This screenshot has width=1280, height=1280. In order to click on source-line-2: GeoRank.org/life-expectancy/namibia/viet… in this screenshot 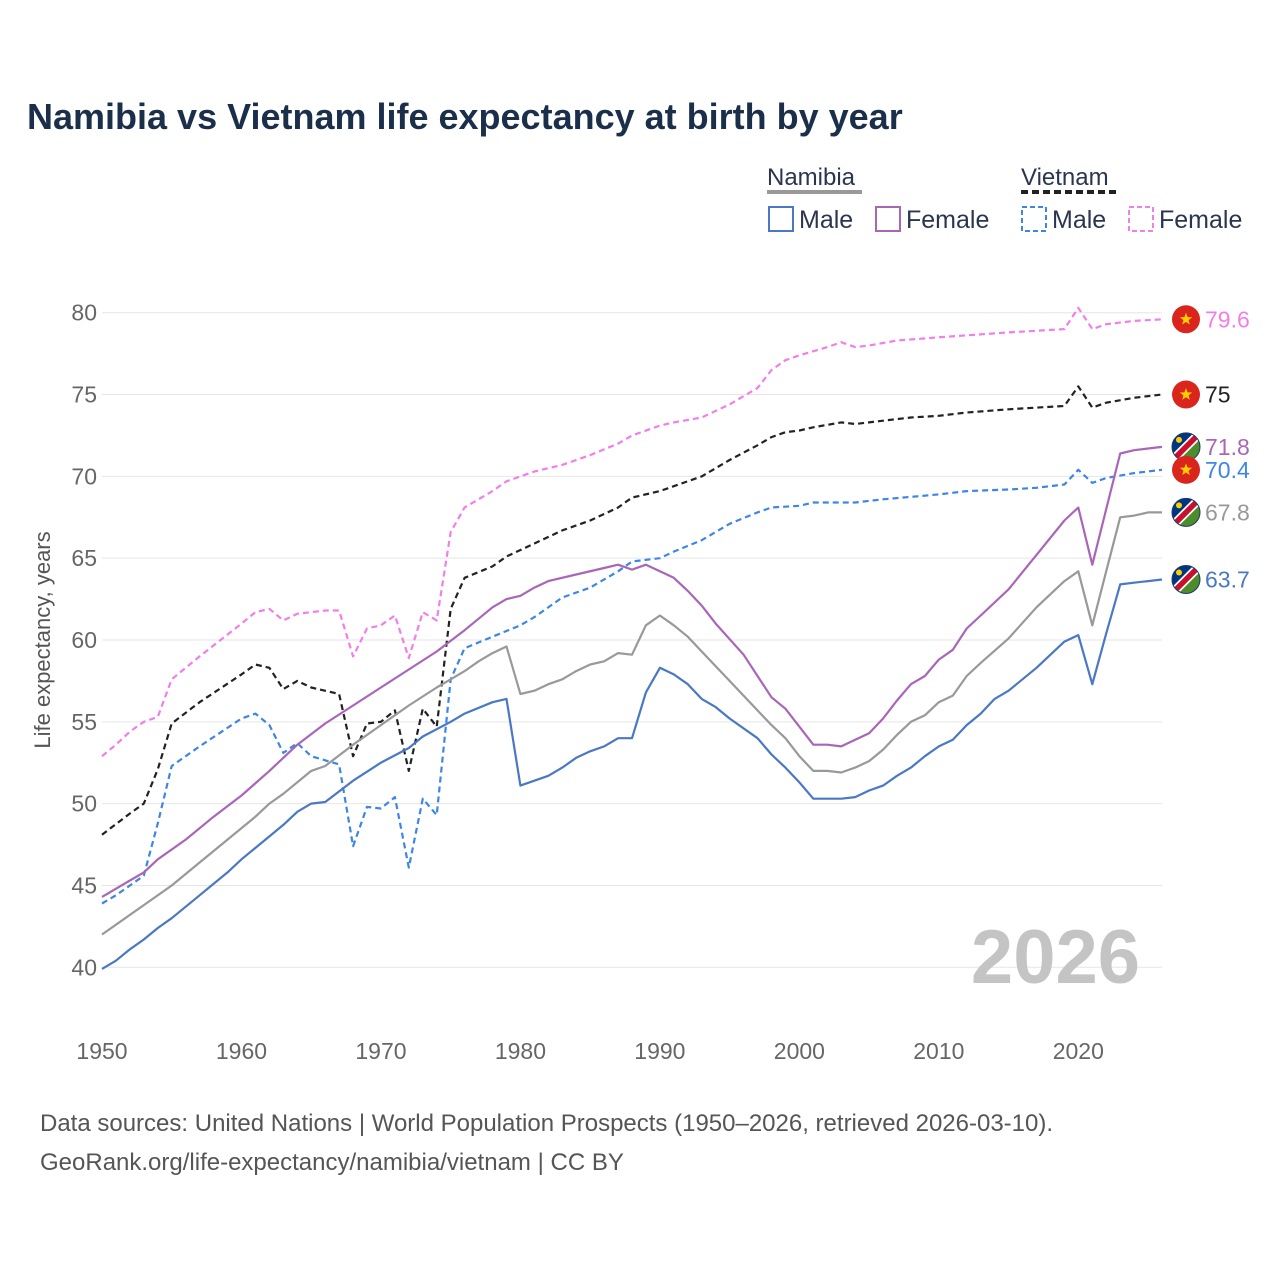, I will do `click(332, 1162)`.